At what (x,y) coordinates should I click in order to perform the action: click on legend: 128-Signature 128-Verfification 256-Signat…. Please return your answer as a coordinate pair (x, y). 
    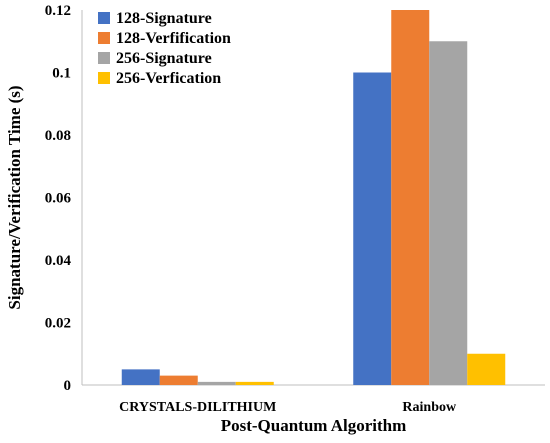
    Looking at the image, I should click on (164, 48).